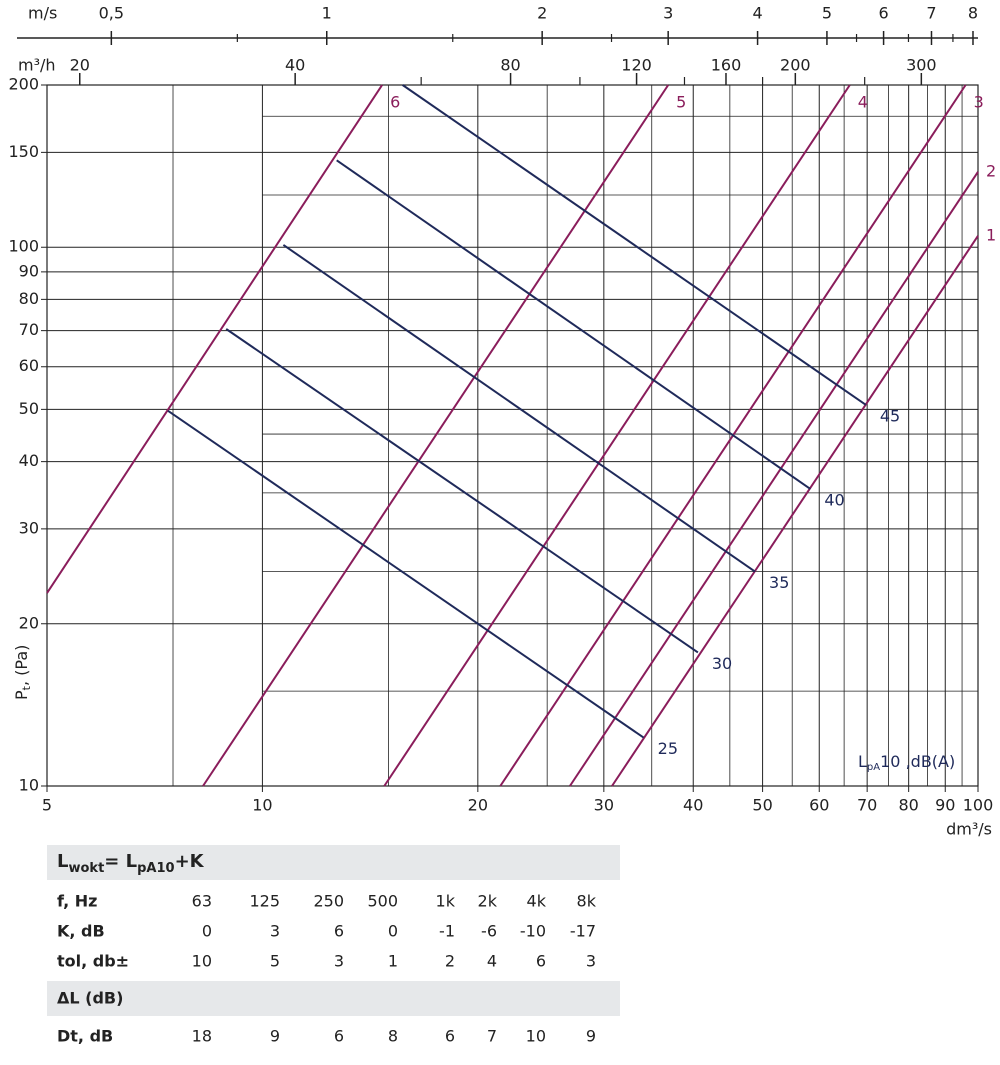 This screenshot has width=1000, height=1065. What do you see at coordinates (90, 998) in the screenshot?
I see `section-title: ΔL (dB)` at bounding box center [90, 998].